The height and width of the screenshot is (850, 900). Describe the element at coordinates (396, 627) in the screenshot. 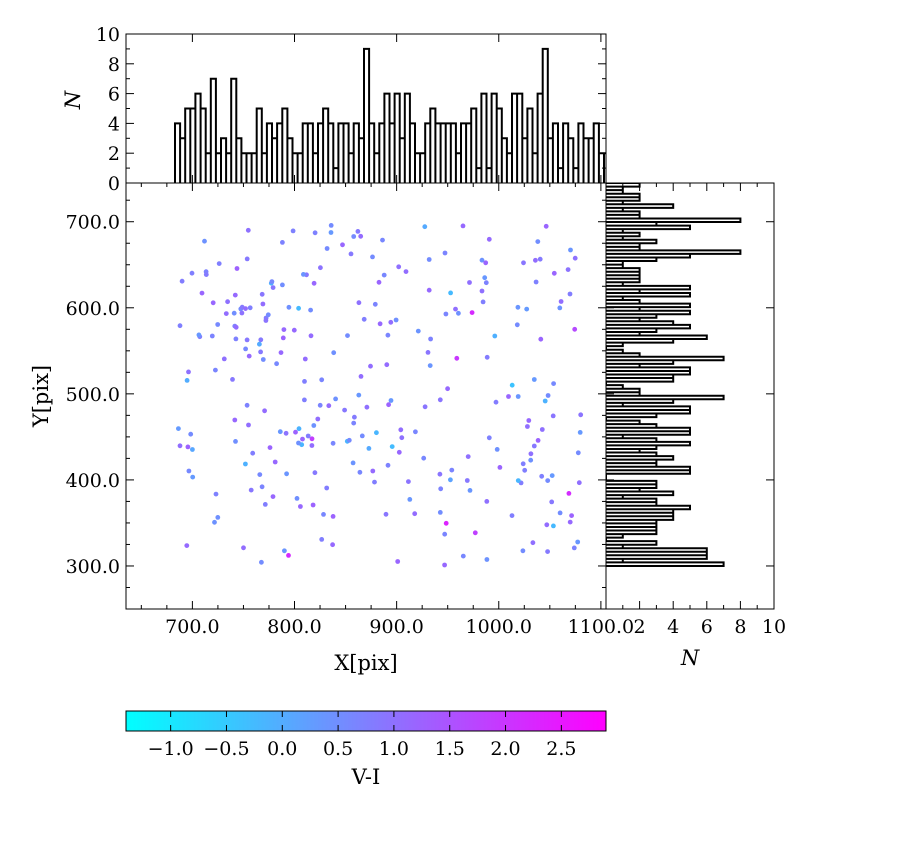

I see `scatter-xtick-label: 900.0` at that location.